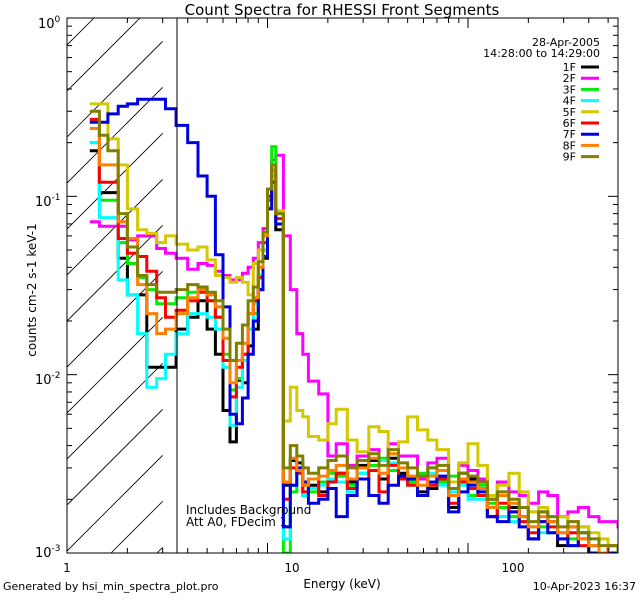 This screenshot has height=600, width=640. What do you see at coordinates (566, 42) in the screenshot?
I see `date-label: 28-Apr-2005` at bounding box center [566, 42].